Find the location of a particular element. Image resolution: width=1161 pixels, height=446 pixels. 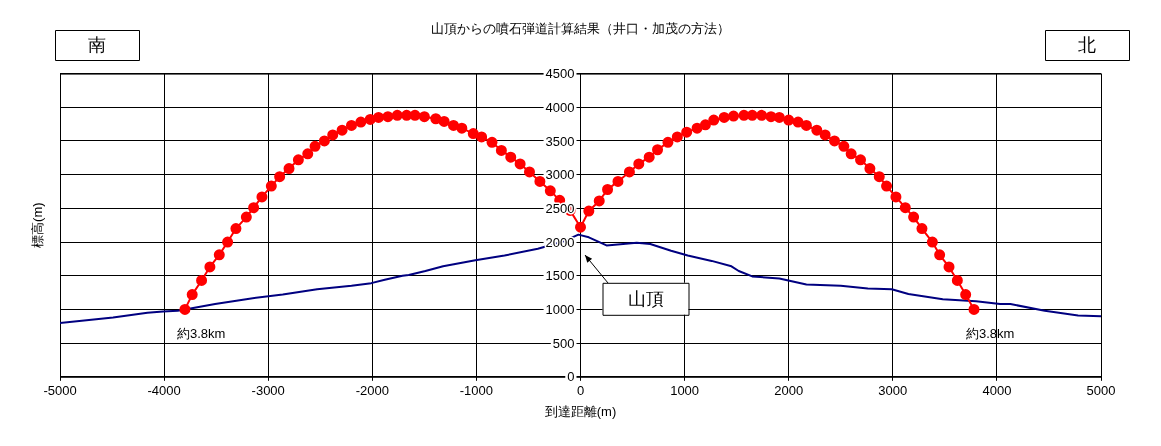

x-axis-title: 到達距離(m) is located at coordinates (580, 411).